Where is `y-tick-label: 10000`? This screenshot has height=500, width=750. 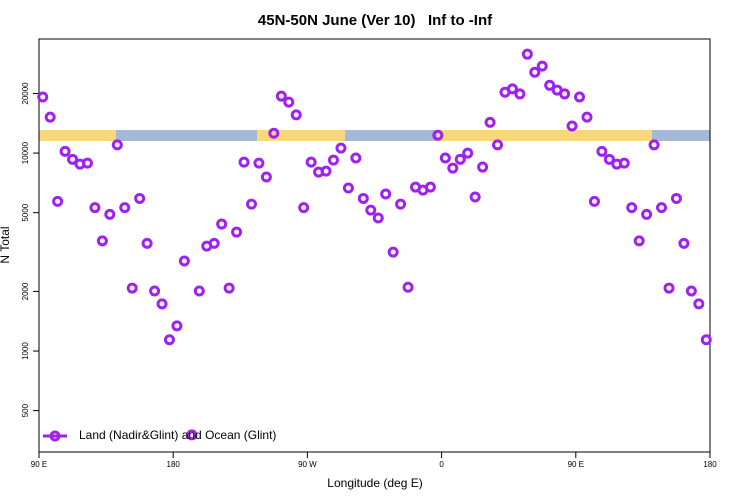
y-tick-label: 10000 is located at coordinates (25, 152).